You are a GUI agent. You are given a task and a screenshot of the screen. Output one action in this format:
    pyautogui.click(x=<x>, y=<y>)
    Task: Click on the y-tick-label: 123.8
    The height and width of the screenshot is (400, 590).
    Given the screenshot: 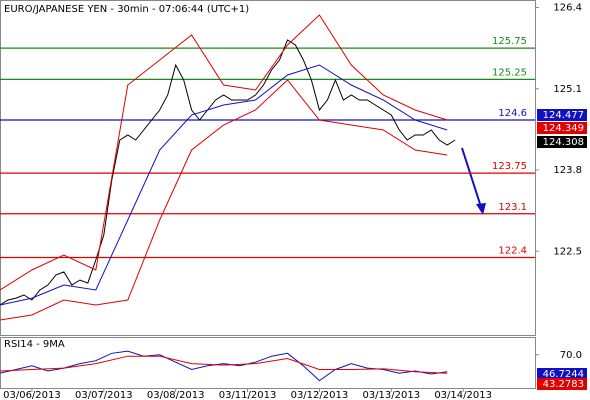 What is the action you would take?
    pyautogui.click(x=567, y=170)
    